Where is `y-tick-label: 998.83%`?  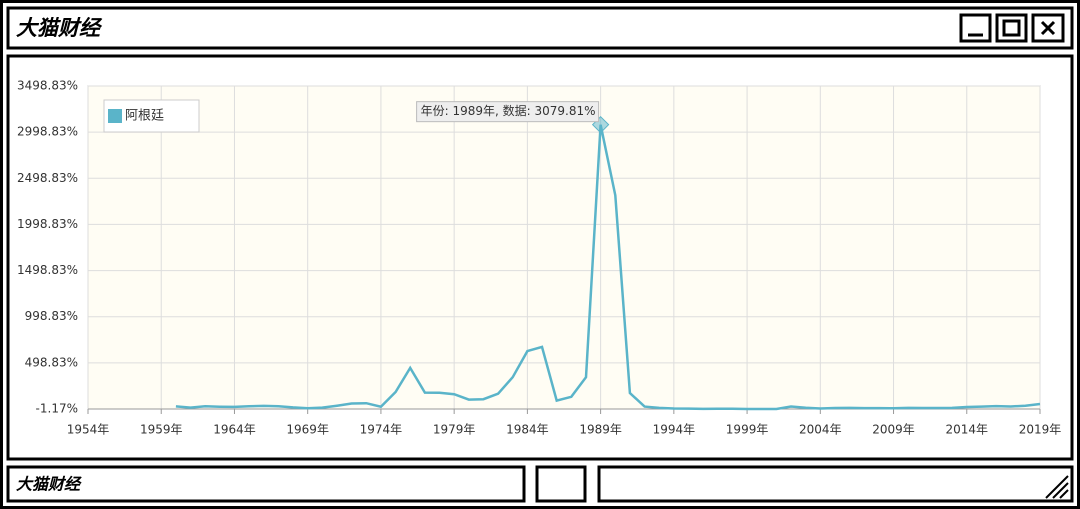 y-tick-label: 998.83% is located at coordinates (51, 316).